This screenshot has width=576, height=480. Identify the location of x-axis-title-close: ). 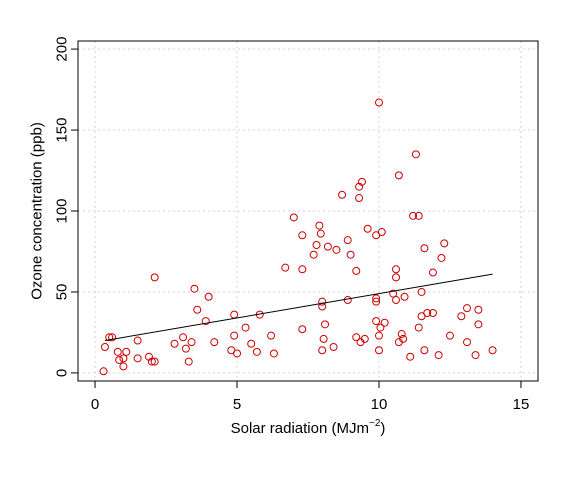
(382, 428).